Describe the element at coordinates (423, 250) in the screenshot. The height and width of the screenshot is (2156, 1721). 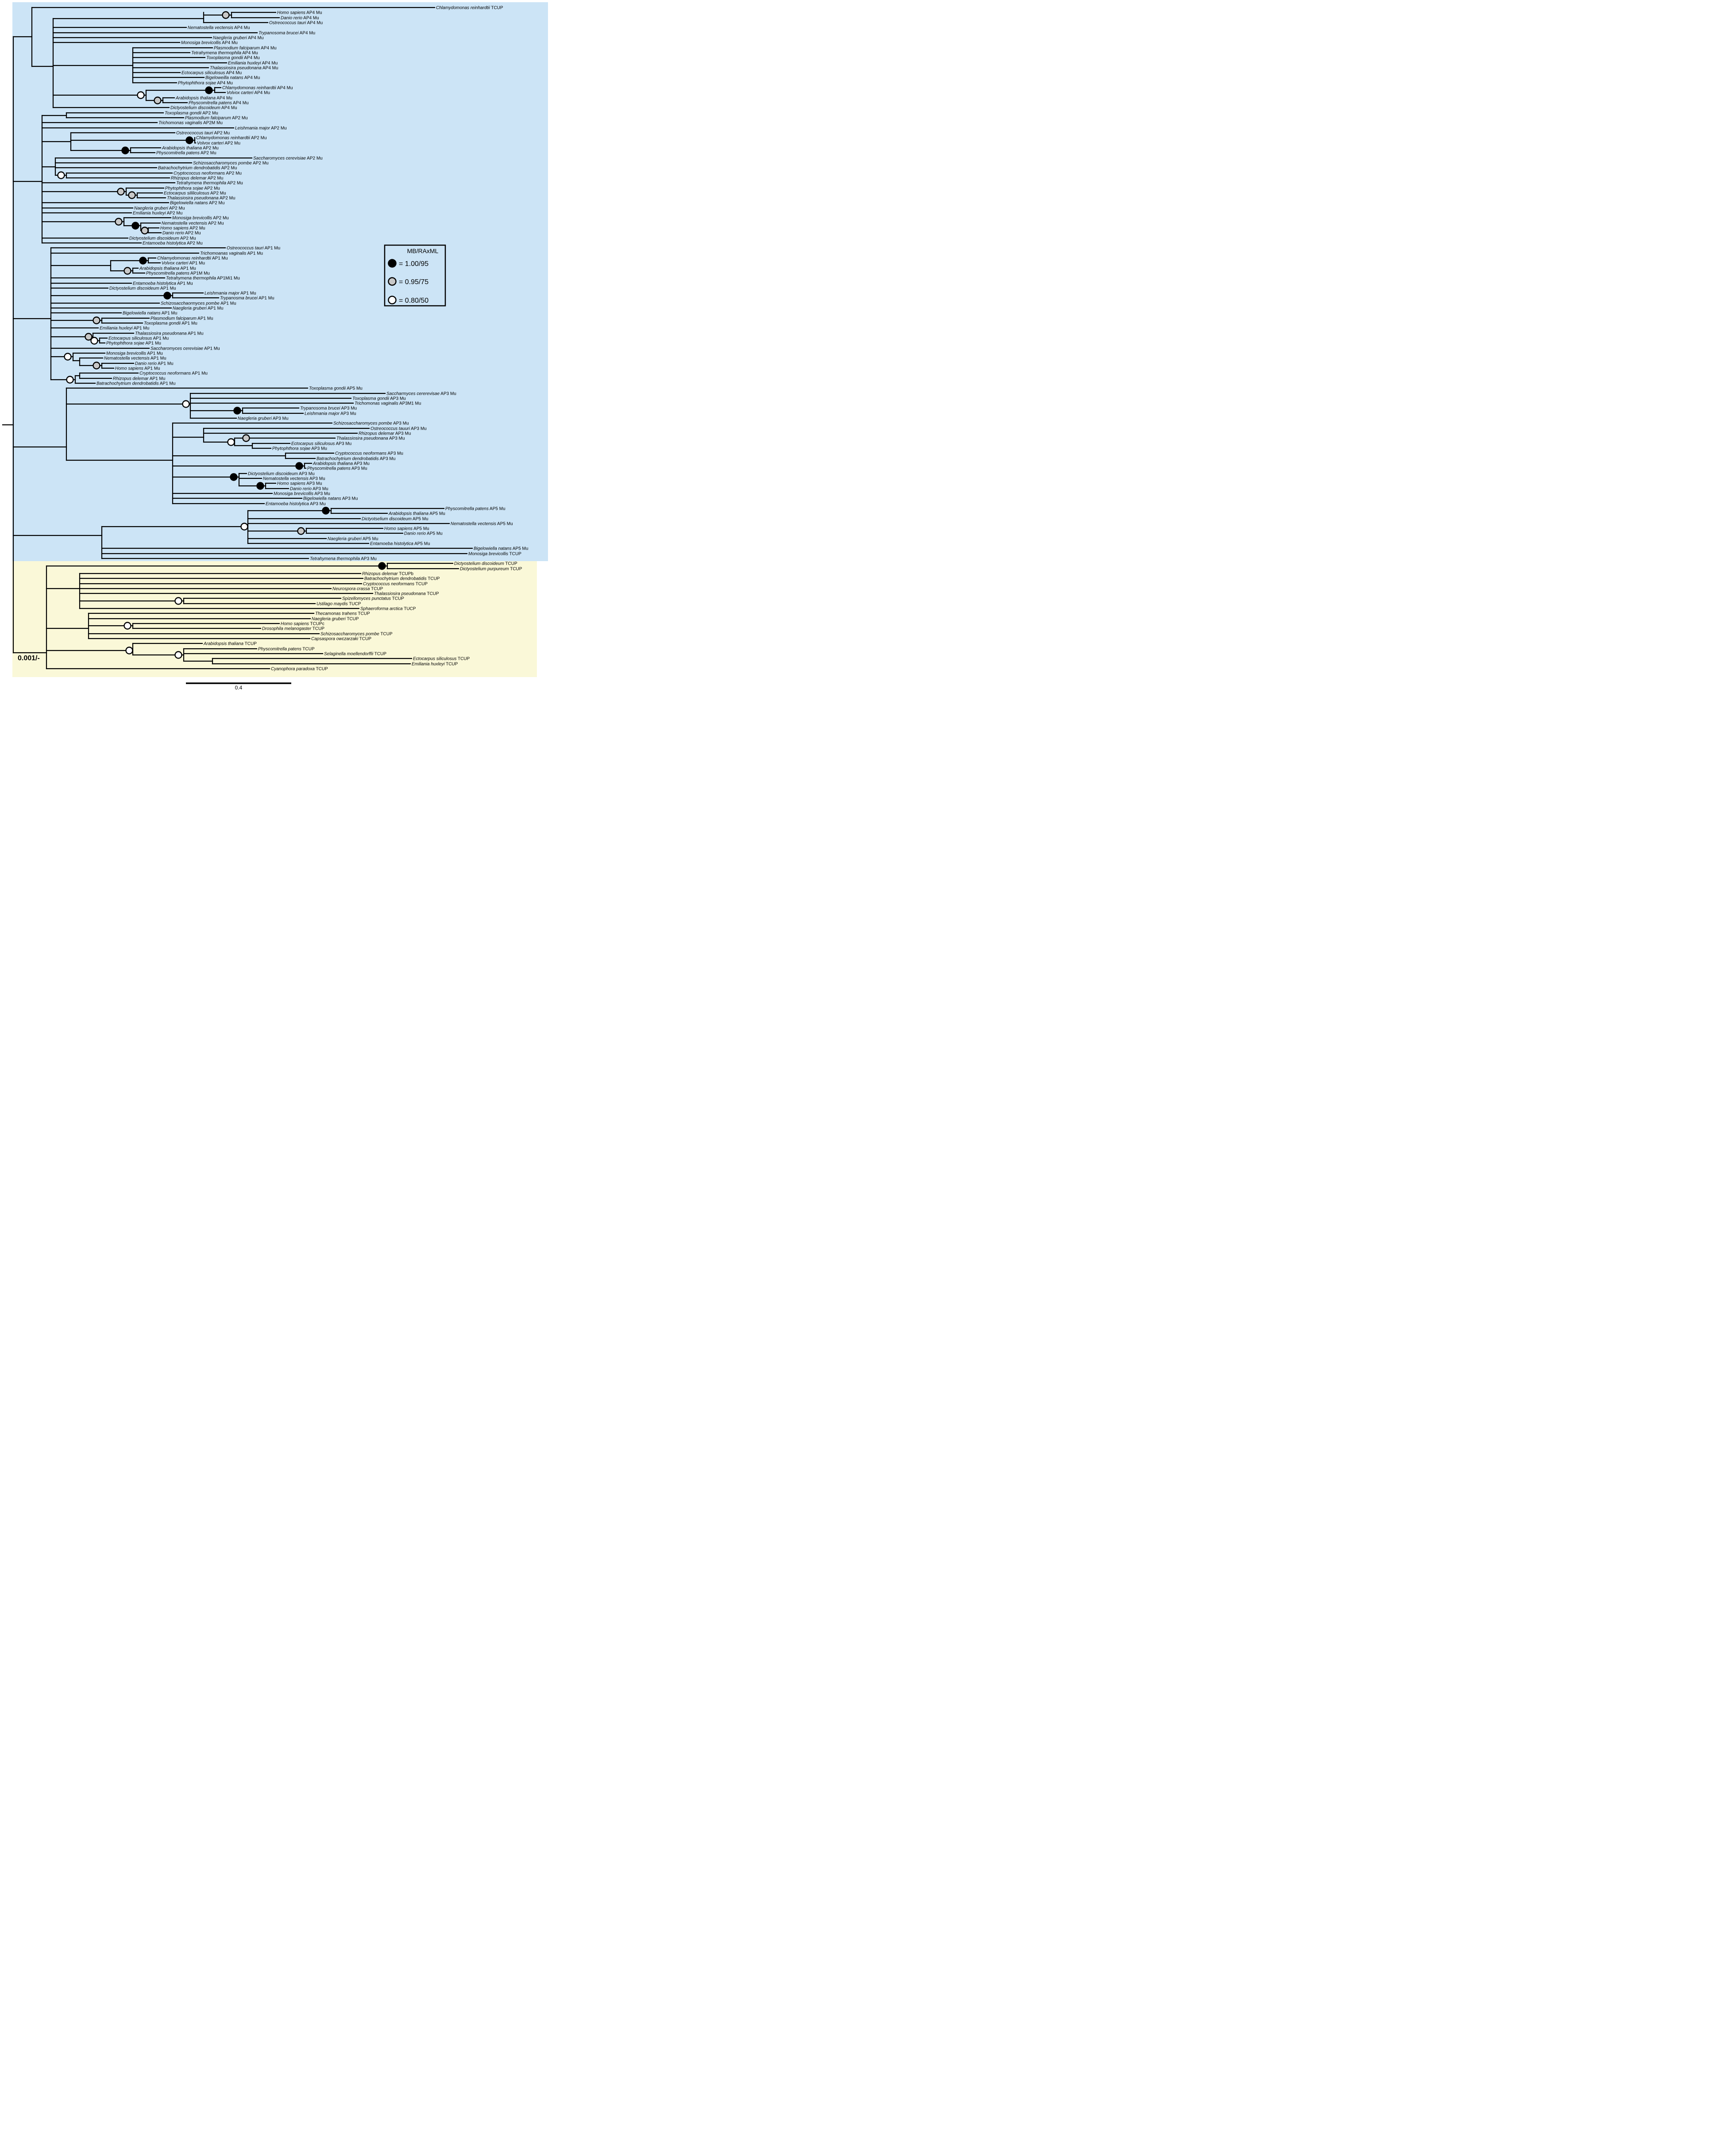
I see `legend-title: MB/RAxML` at that location.